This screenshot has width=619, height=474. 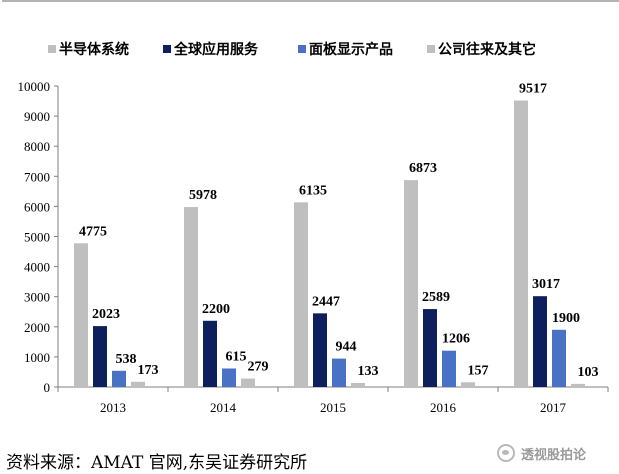 What do you see at coordinates (326, 301) in the screenshot?
I see `data-label: 2447` at bounding box center [326, 301].